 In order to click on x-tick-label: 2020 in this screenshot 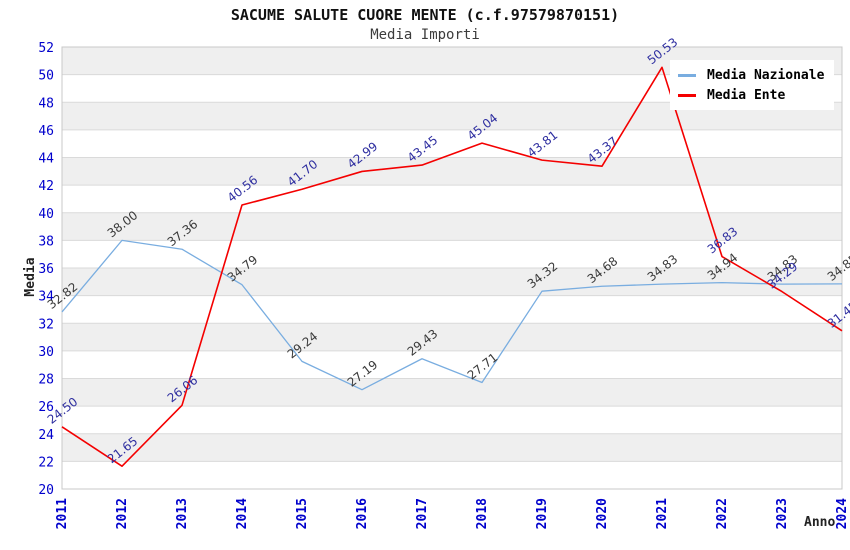, I will do `click(602, 513)`.